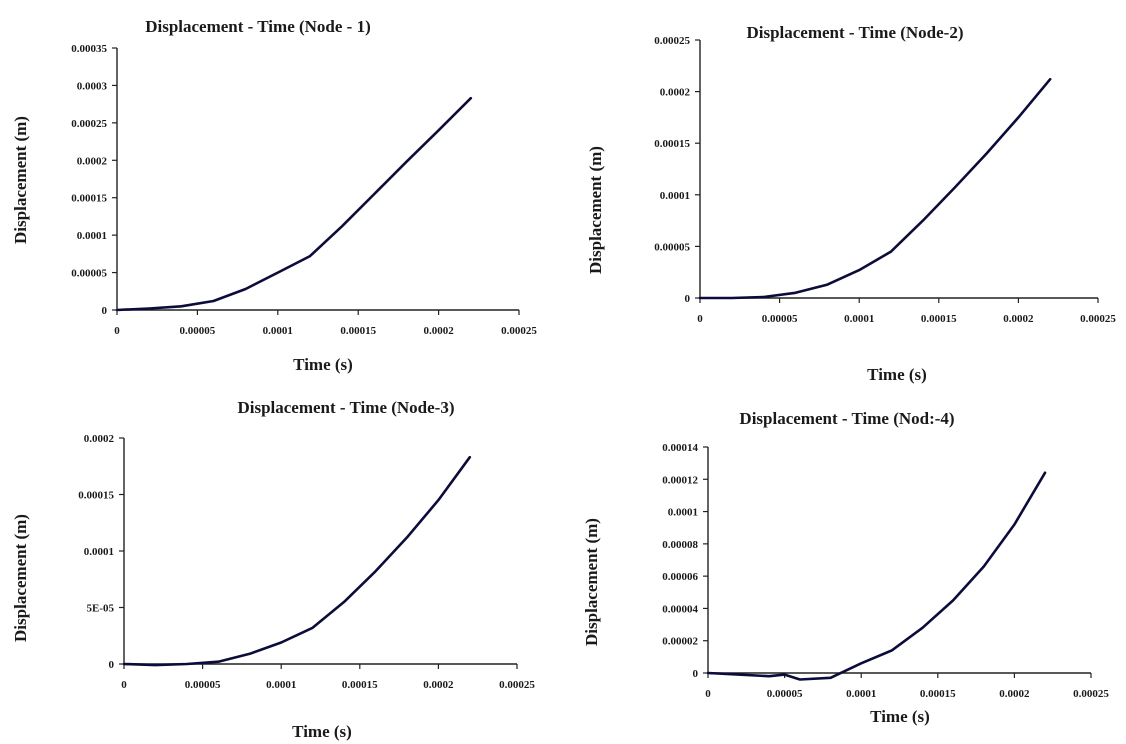 This screenshot has height=744, width=1126. I want to click on y-tick-label: 0.00004, so click(680, 609).